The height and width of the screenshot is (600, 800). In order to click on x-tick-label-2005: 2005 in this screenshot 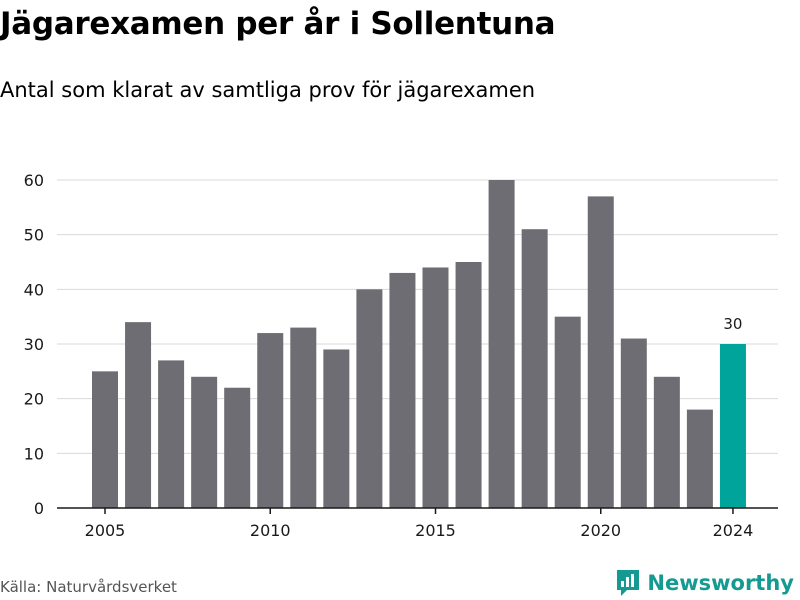, I will do `click(105, 530)`.